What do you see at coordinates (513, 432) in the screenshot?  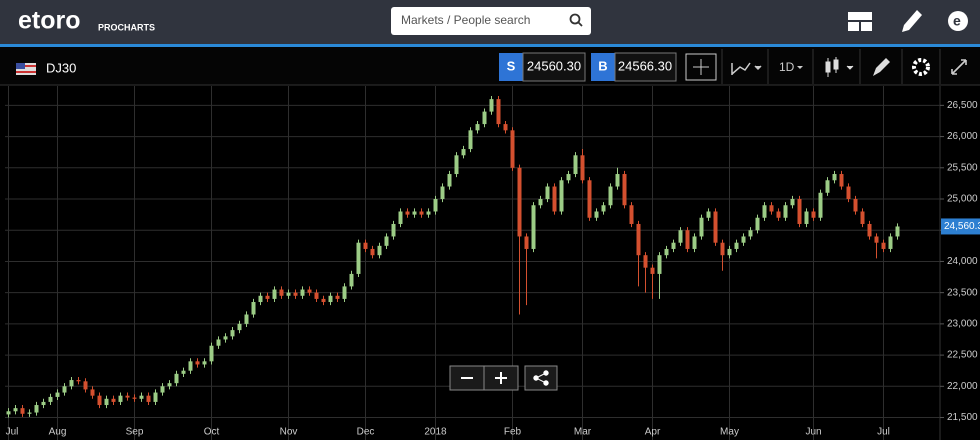 I see `x-tick-label: Feb` at bounding box center [513, 432].